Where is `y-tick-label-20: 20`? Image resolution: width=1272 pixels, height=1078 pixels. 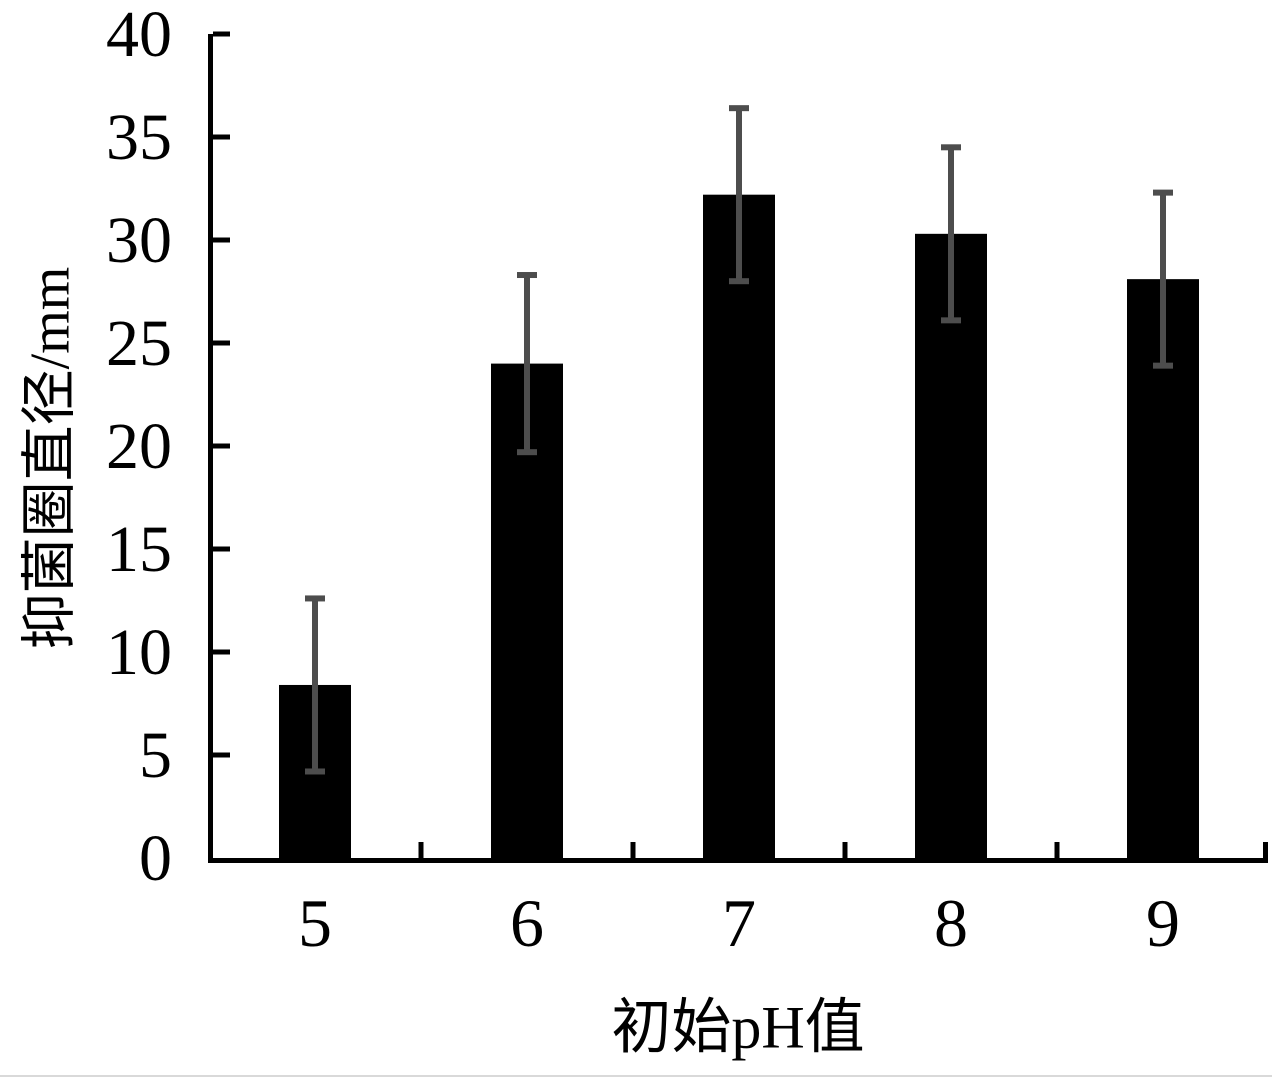
y-tick-label-20: 20 is located at coordinates (139, 446).